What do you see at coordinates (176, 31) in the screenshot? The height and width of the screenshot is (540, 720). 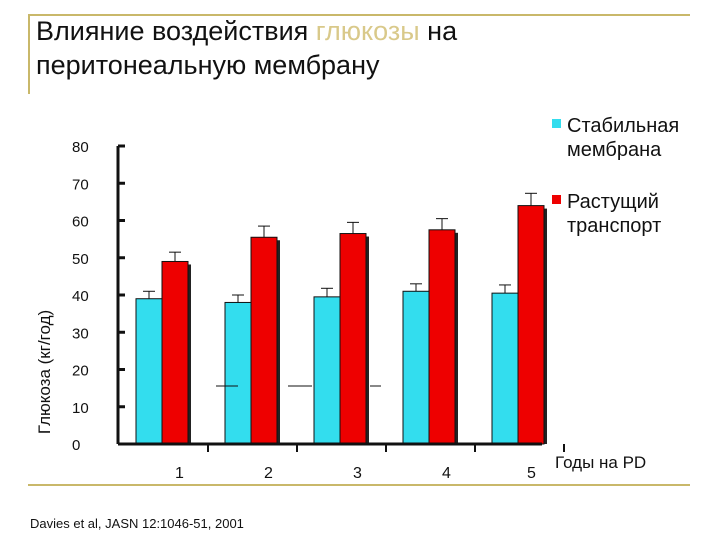 I see `title-part1: Влияние воздействия` at bounding box center [176, 31].